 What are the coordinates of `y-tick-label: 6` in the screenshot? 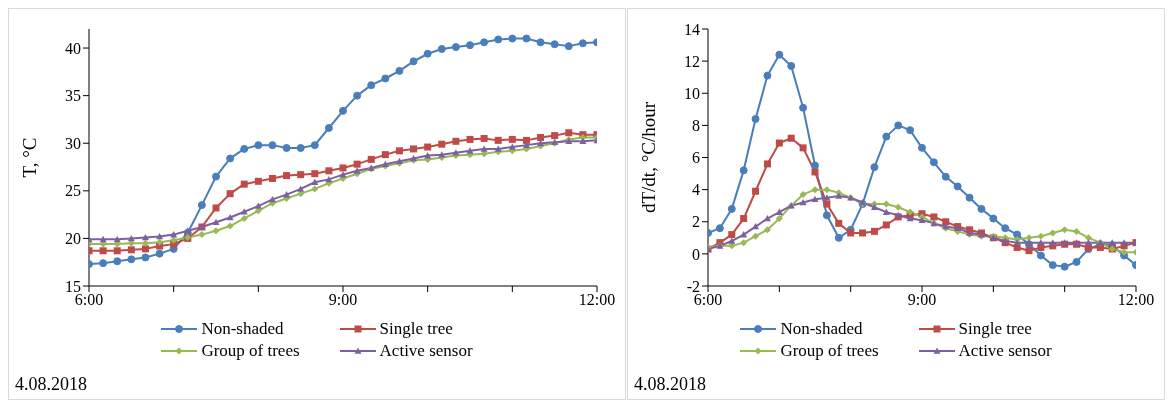 It's located at (696, 158).